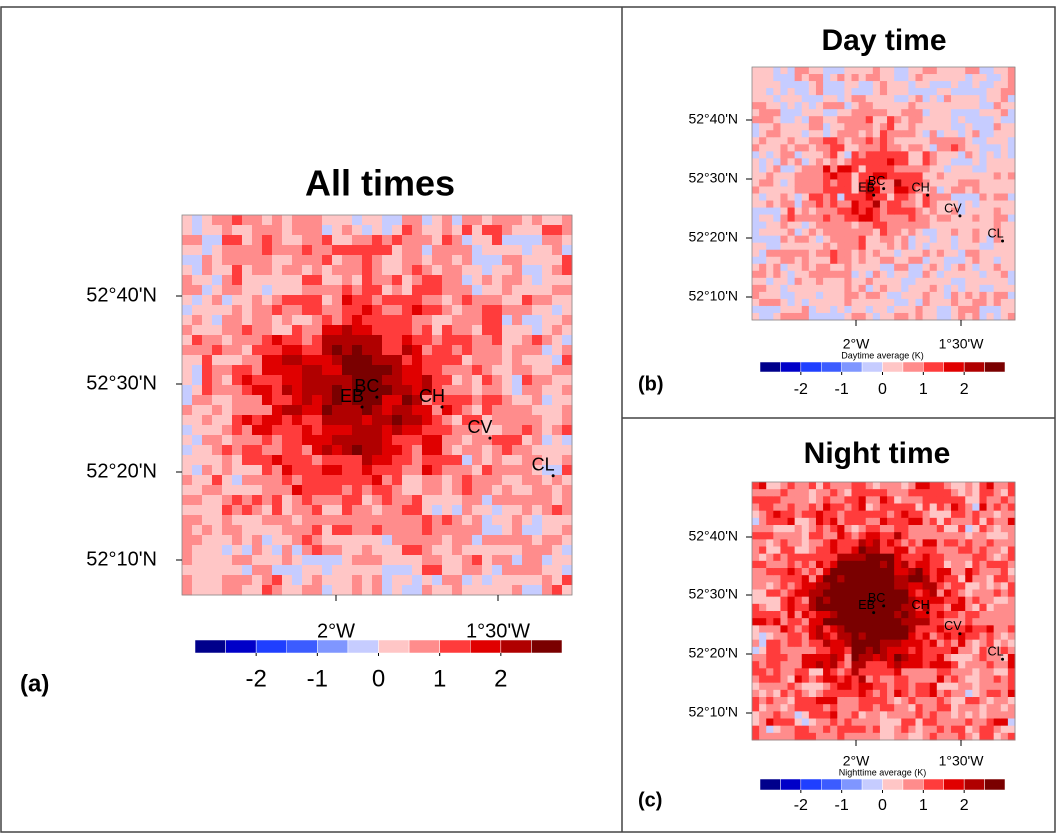 This screenshot has width=1057, height=834. What do you see at coordinates (962, 761) in the screenshot?
I see `lon-label: 1°30'W` at bounding box center [962, 761].